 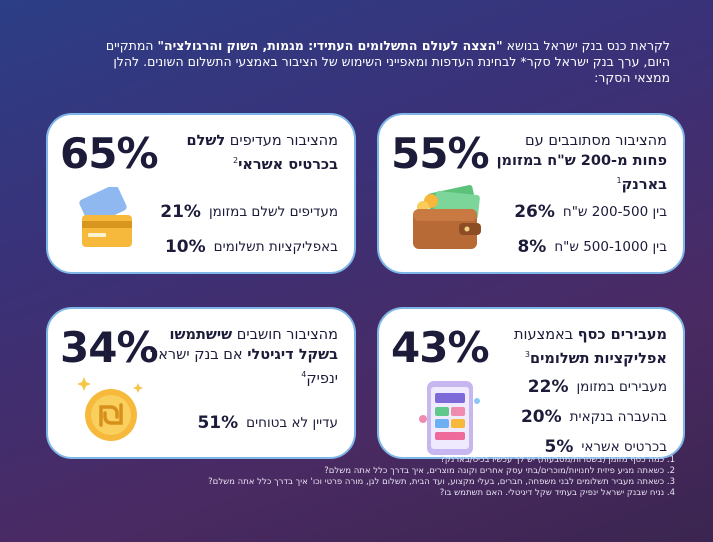 I want to click on phone-app-icon, so click(x=450, y=420).